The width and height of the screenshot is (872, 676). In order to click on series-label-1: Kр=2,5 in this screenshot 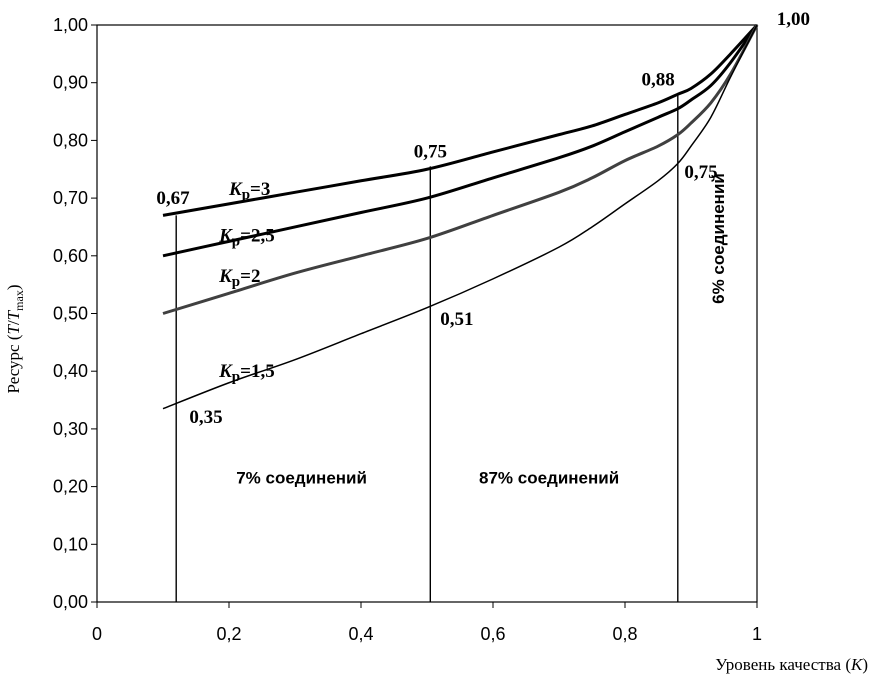, I will do `click(246, 237)`.